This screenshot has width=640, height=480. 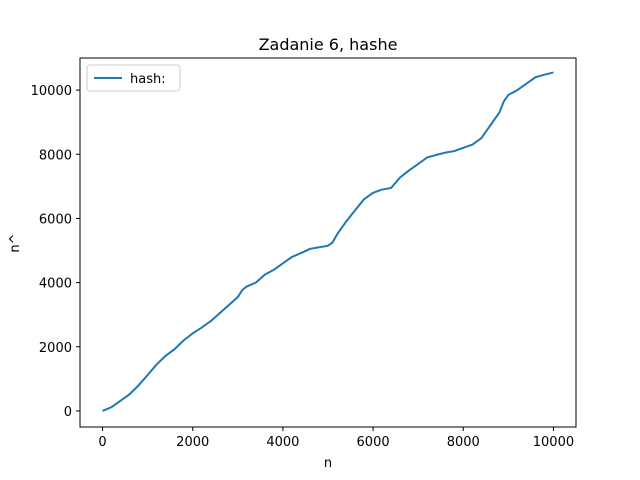 I want to click on x-tick-label: 4000, so click(x=282, y=442).